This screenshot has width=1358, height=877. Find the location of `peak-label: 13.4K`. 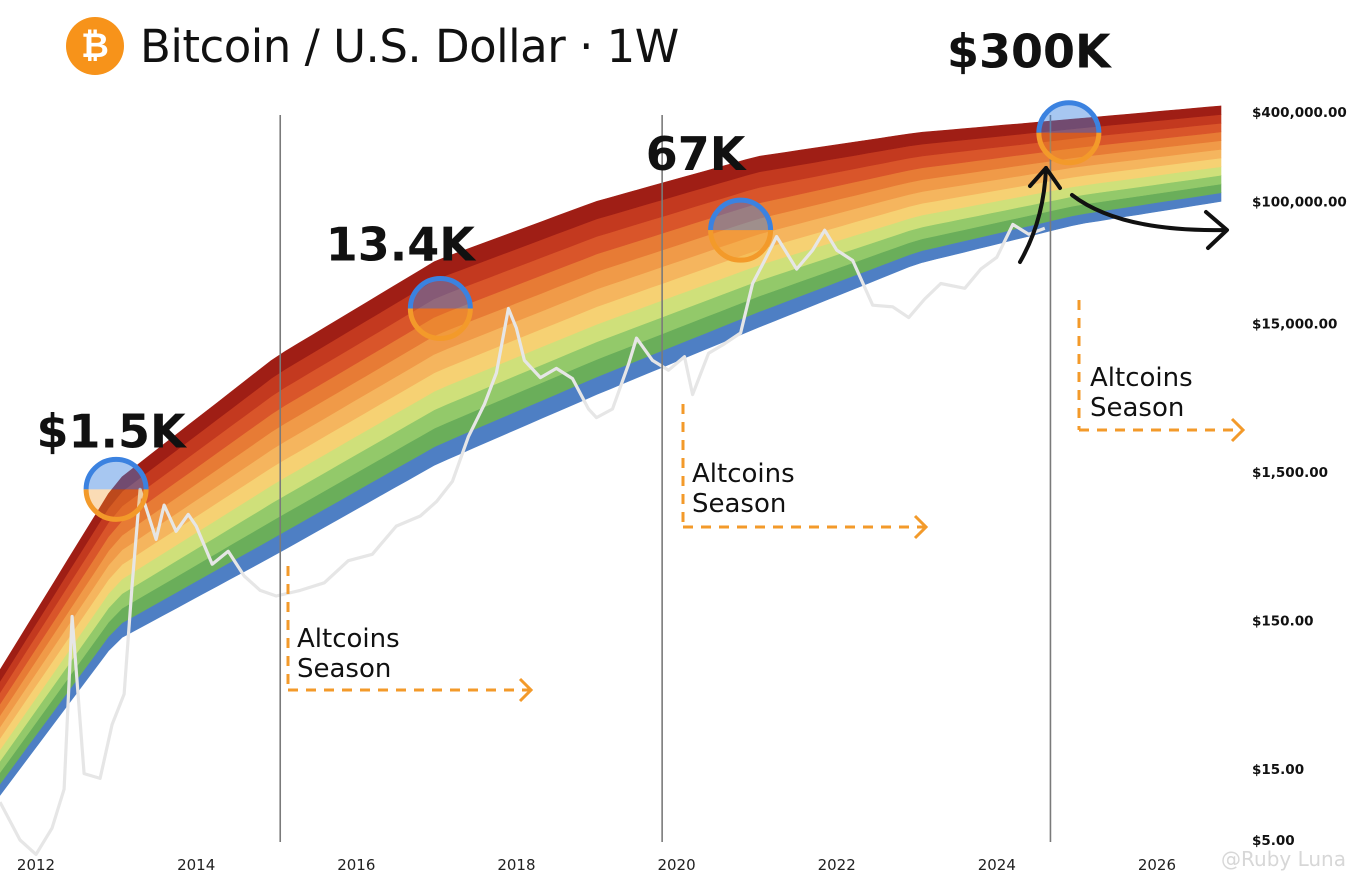

peak-label: 13.4K is located at coordinates (401, 244).